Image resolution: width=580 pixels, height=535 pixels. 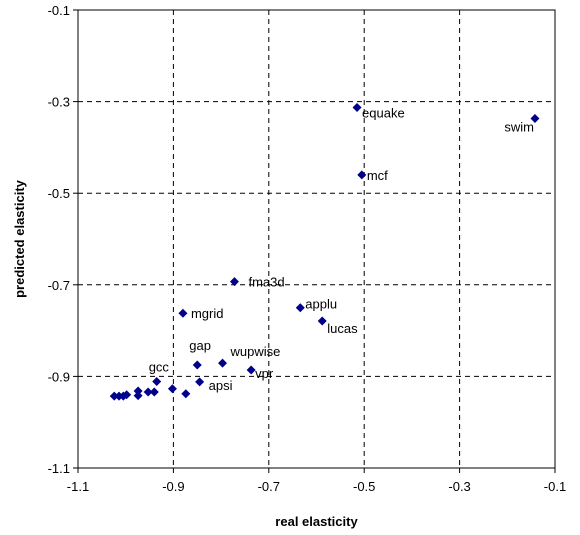 I want to click on x-tick-label: -0.1, so click(x=555, y=486).